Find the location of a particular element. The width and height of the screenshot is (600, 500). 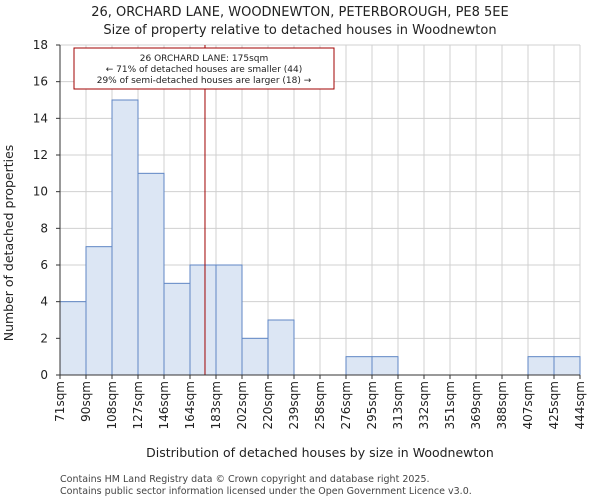

x-tick-label: 258sqm is located at coordinates (320, 405).